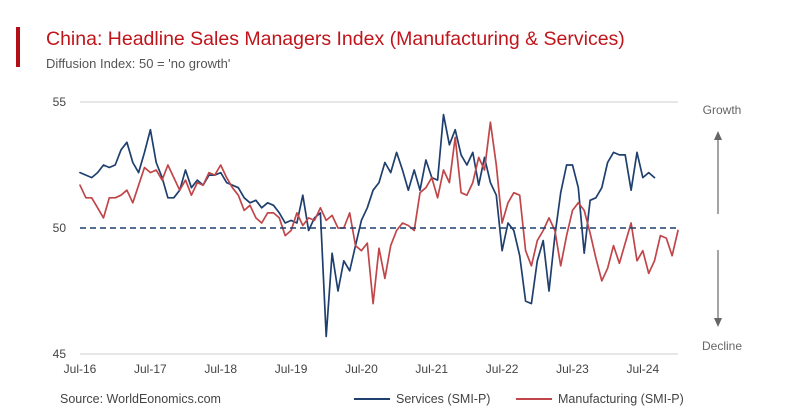  I want to click on x-tick-label-Jul-24: Jul-24, so click(642, 369).